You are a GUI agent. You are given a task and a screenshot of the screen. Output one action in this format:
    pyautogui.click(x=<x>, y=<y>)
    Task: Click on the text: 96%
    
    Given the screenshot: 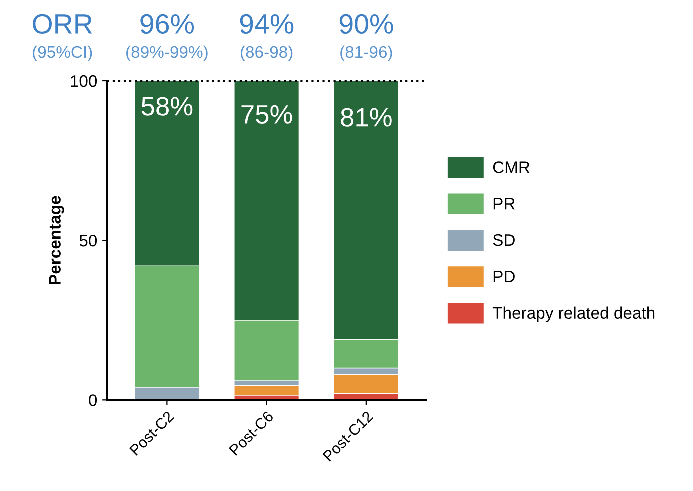 What is the action you would take?
    pyautogui.click(x=167, y=24)
    